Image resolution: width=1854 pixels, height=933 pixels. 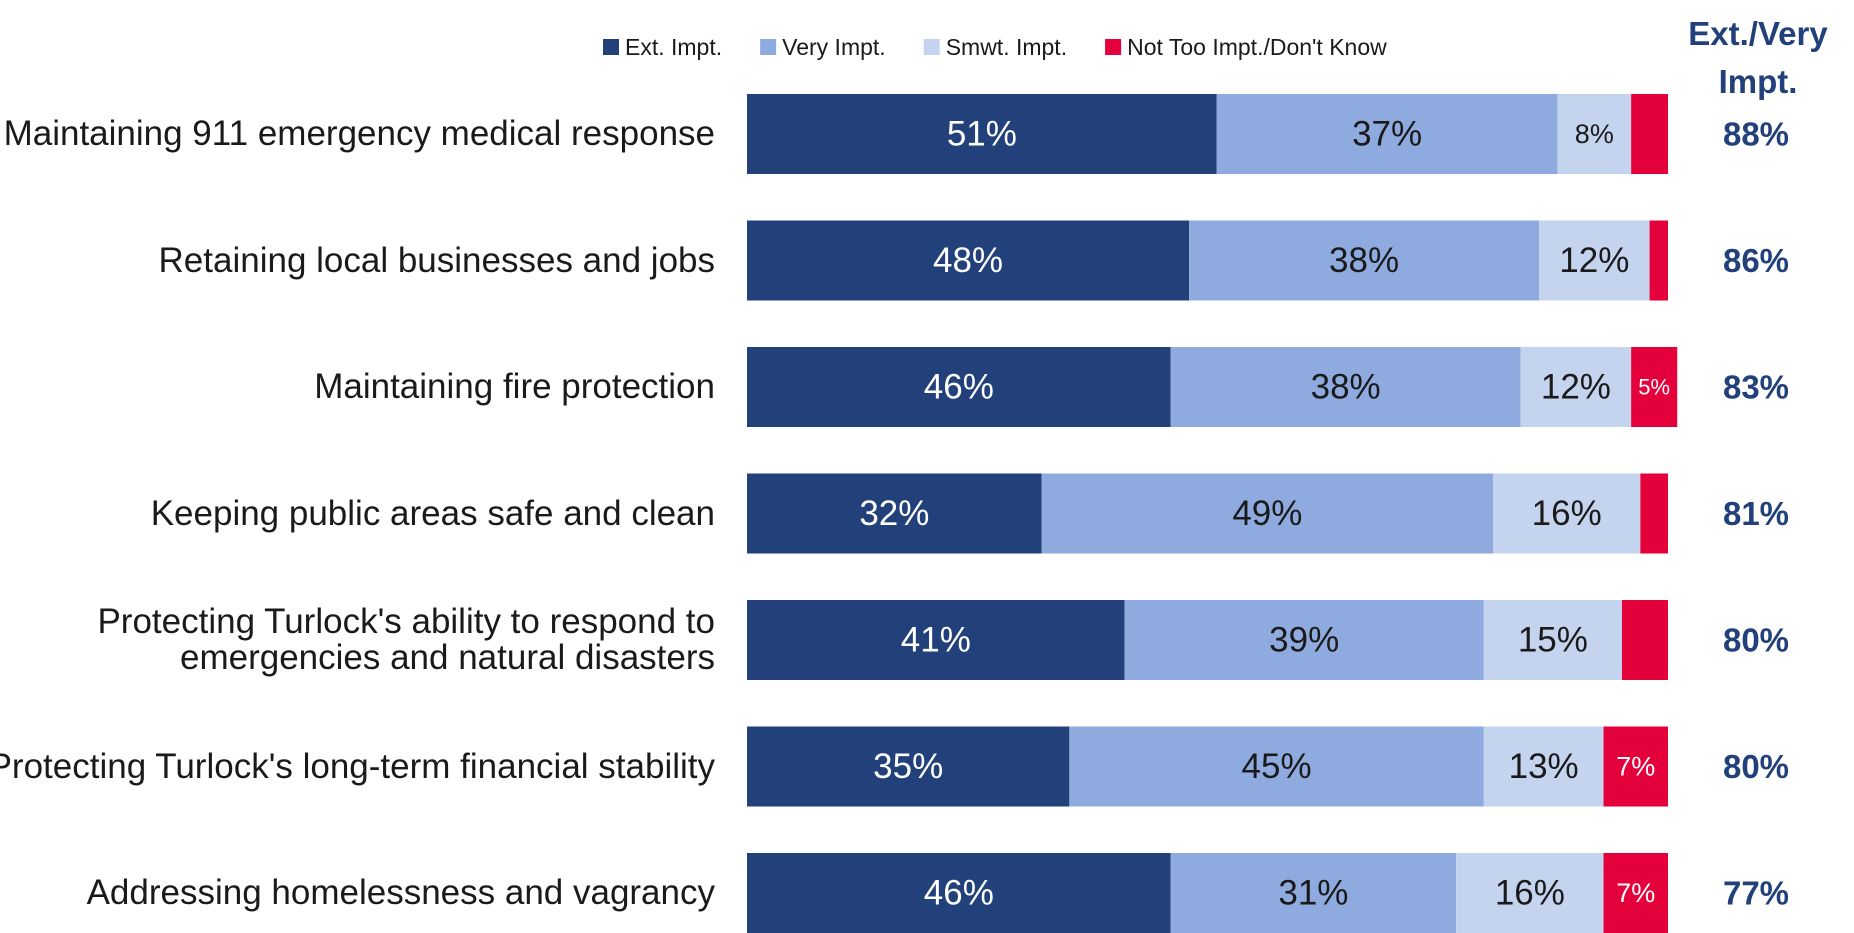 What do you see at coordinates (1756, 387) in the screenshot?
I see `total-label: 83%` at bounding box center [1756, 387].